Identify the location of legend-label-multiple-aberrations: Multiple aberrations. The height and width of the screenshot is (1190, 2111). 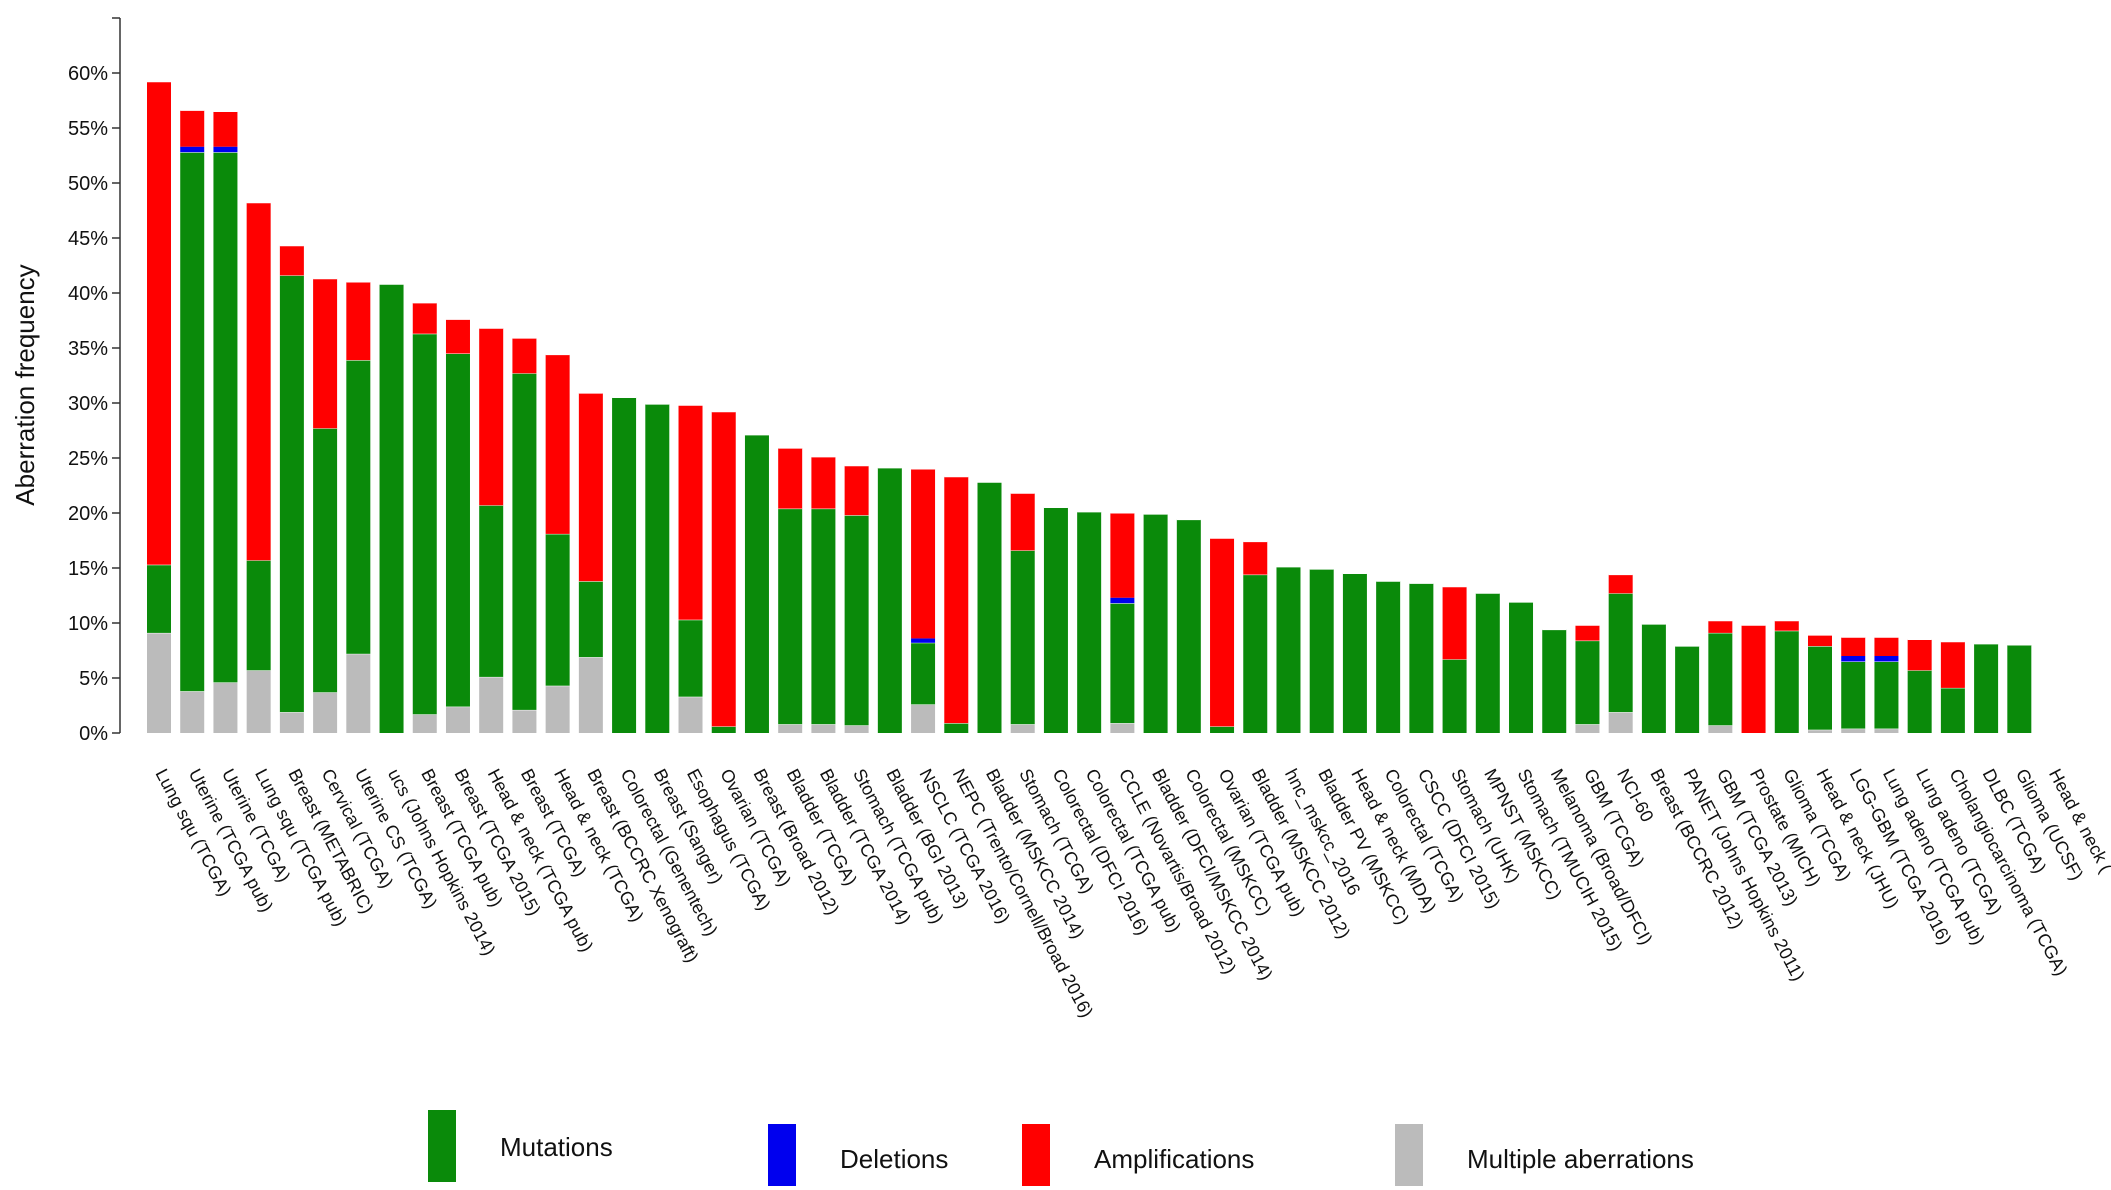
(1580, 1159).